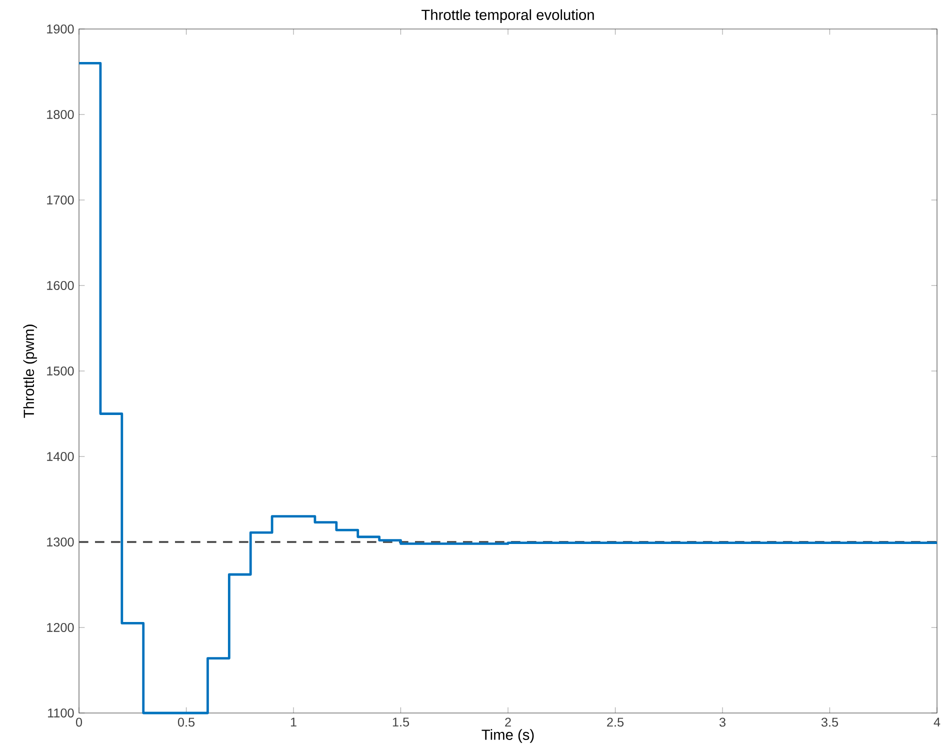  What do you see at coordinates (937, 722) in the screenshot?
I see `x-tick-label: 4` at bounding box center [937, 722].